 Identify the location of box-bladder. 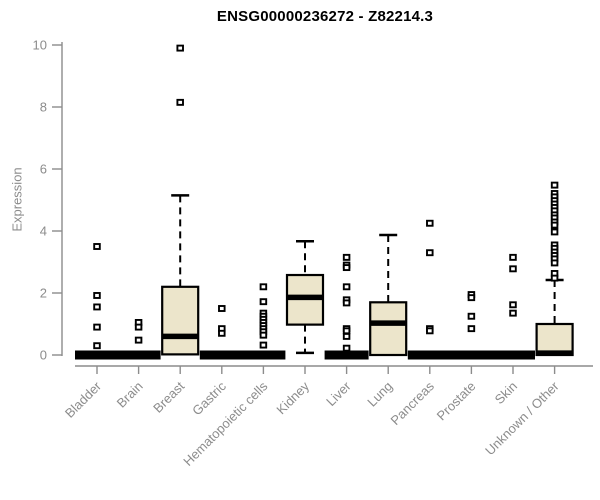
(97, 355).